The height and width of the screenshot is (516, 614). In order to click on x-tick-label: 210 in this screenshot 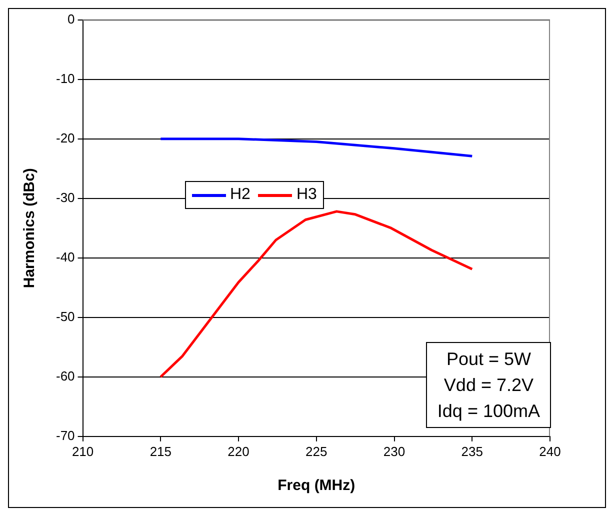, I will do `click(83, 451)`.